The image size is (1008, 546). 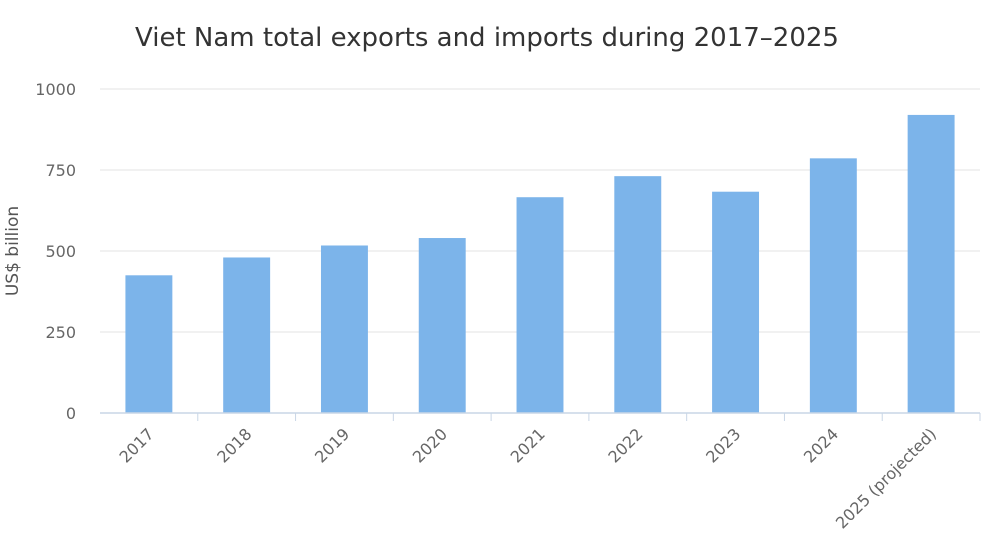 What do you see at coordinates (430, 445) in the screenshot?
I see `x-tick-label: 2020` at bounding box center [430, 445].